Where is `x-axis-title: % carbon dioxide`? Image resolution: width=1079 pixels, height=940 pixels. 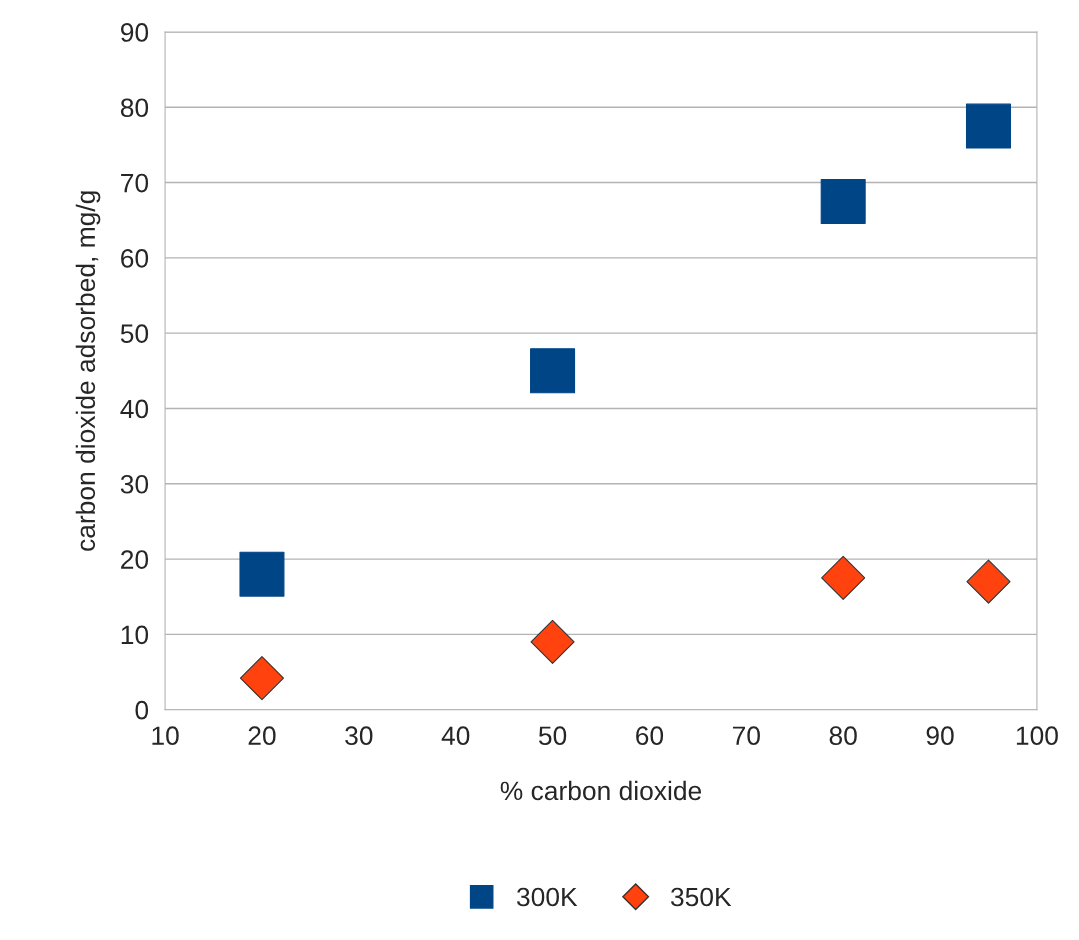 x-axis-title: % carbon dioxide is located at coordinates (601, 790).